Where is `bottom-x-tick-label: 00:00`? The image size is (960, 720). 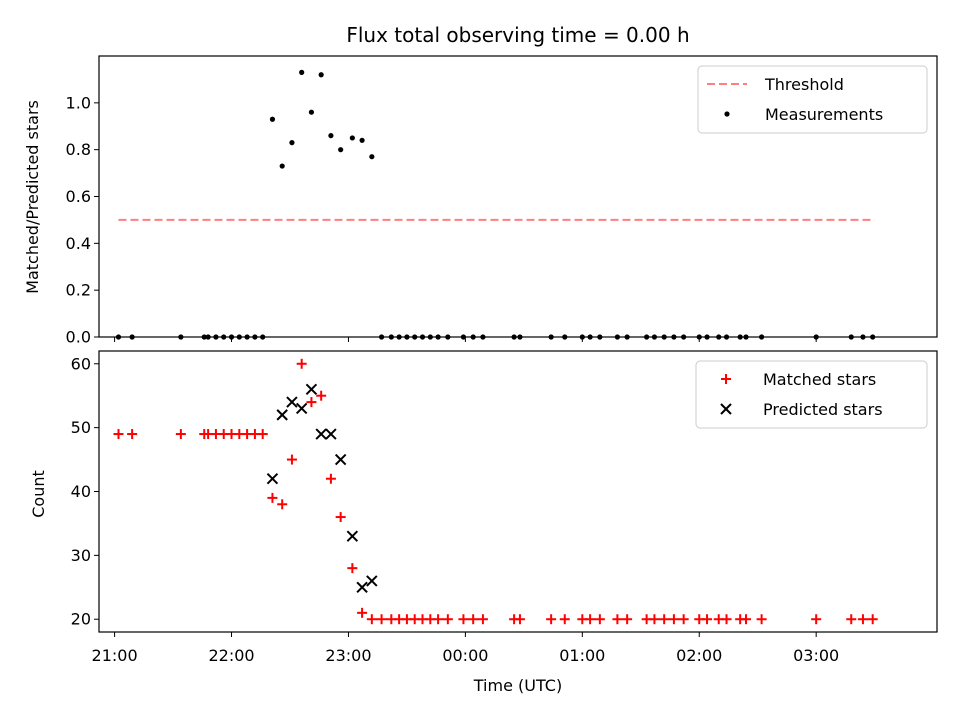 bottom-x-tick-label: 00:00 is located at coordinates (465, 655).